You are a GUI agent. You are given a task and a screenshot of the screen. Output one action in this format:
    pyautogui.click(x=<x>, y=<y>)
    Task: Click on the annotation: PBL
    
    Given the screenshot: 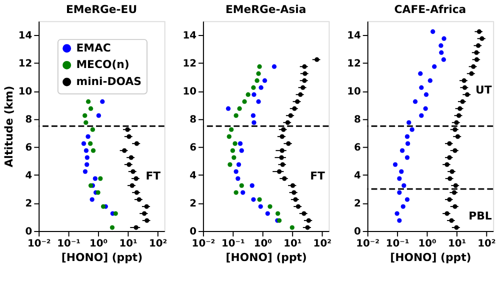 What is the action you would take?
    pyautogui.click(x=480, y=215)
    